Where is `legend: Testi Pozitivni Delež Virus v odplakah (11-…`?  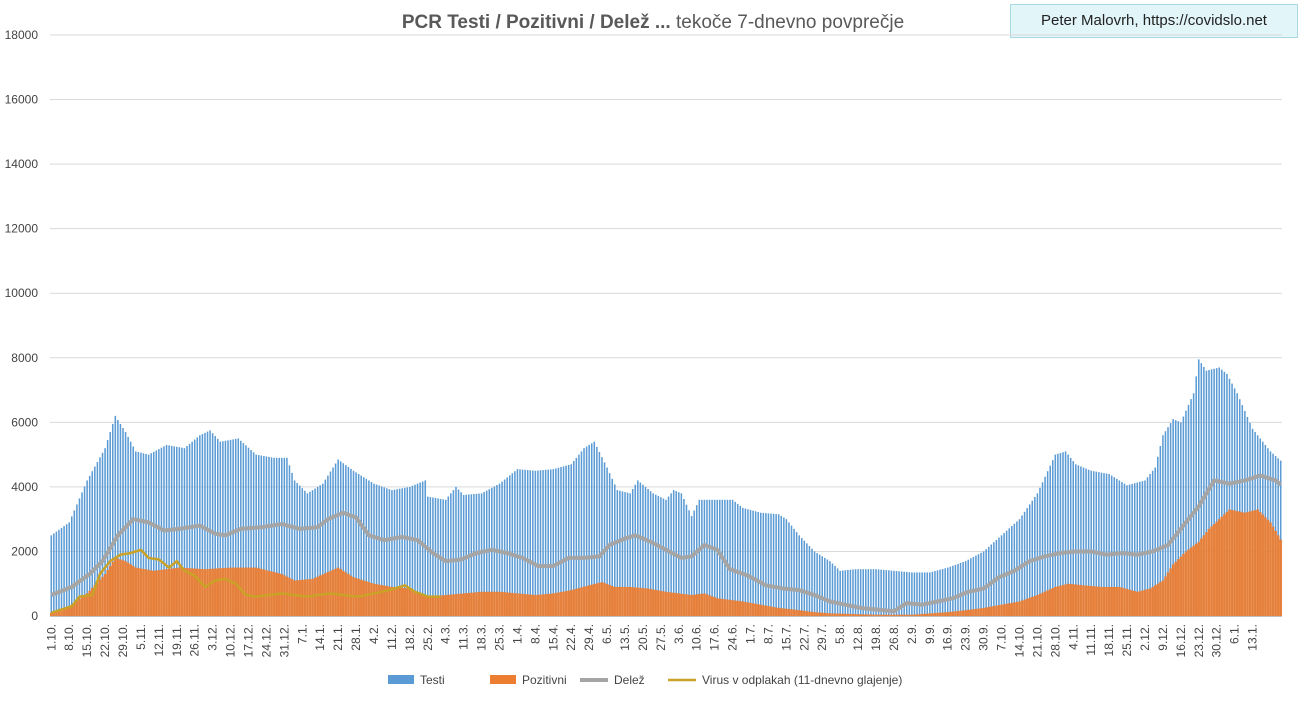 legend: Testi Pozitivni Delež Virus v odplakah (11-… is located at coordinates (645, 680).